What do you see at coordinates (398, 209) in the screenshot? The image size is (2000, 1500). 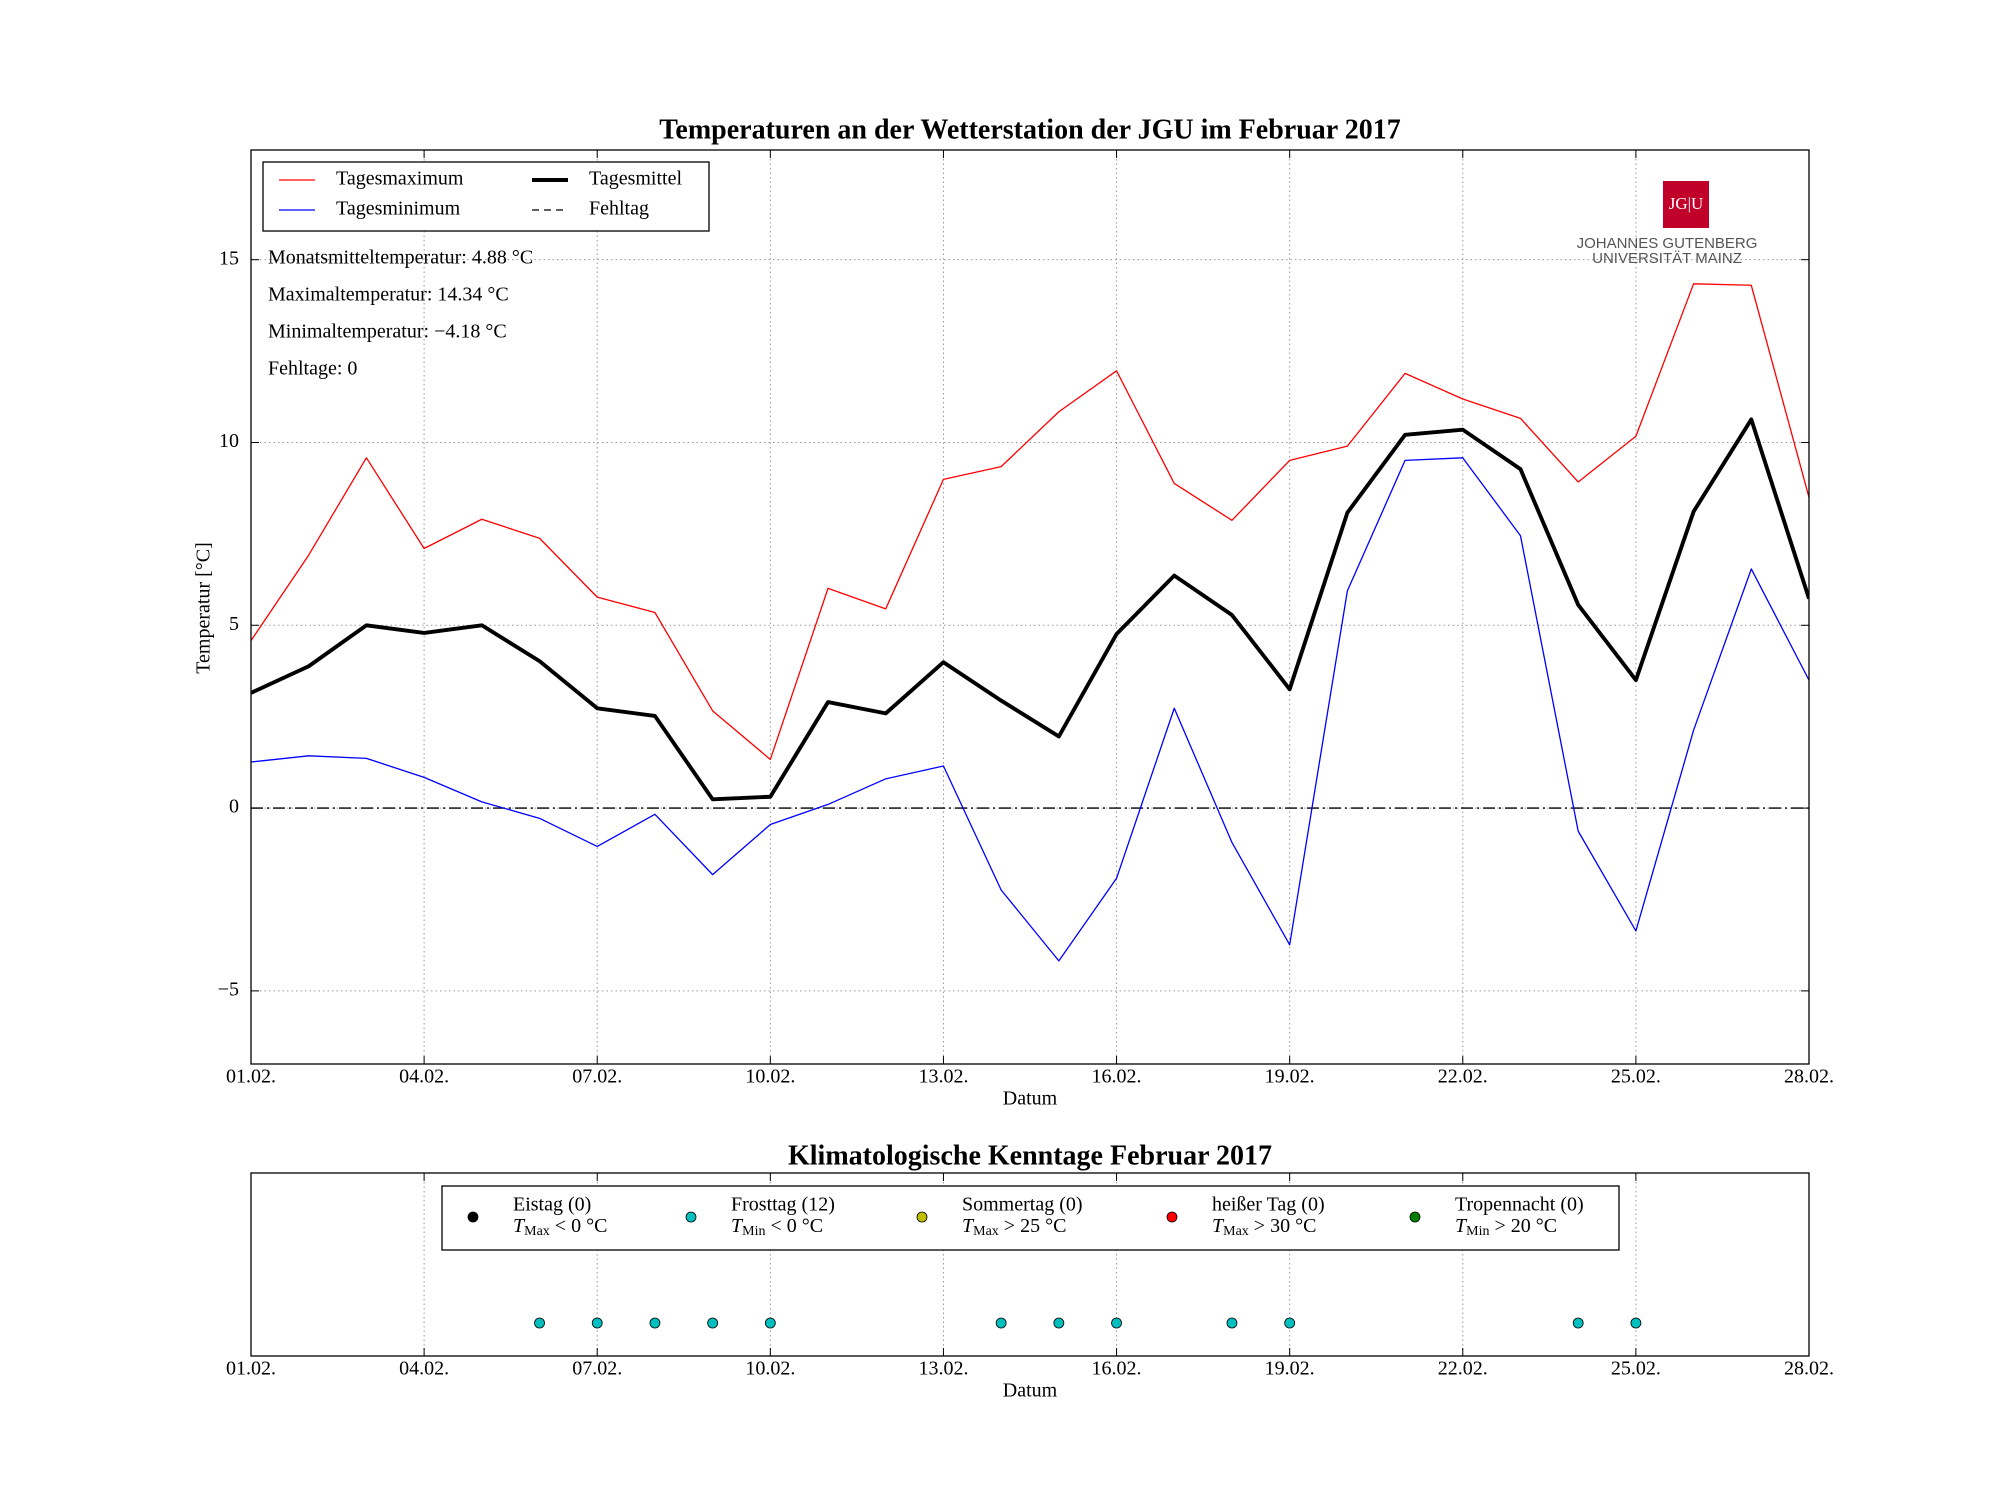 I see `legend-label: Tagesminimum` at bounding box center [398, 209].